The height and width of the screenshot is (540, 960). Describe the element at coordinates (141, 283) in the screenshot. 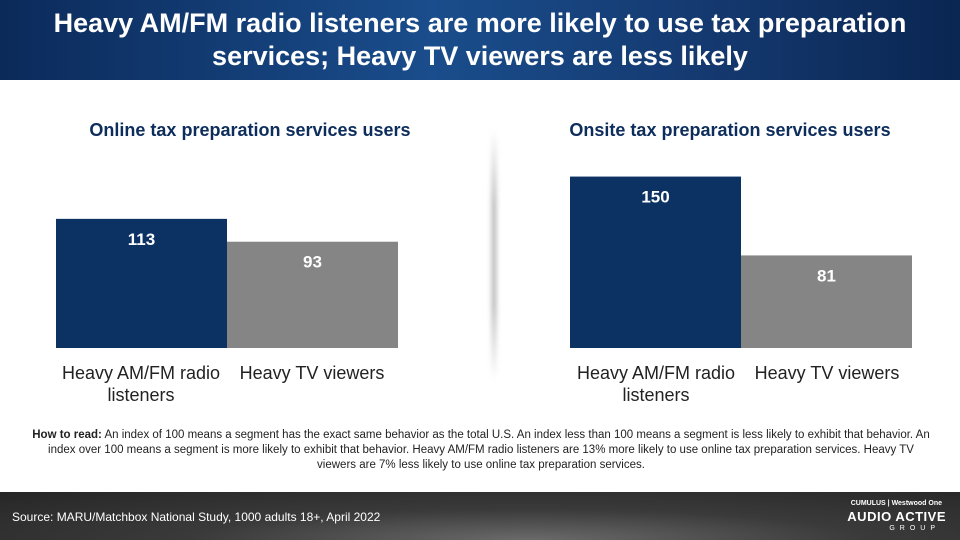

I see `bar-online-radio` at that location.